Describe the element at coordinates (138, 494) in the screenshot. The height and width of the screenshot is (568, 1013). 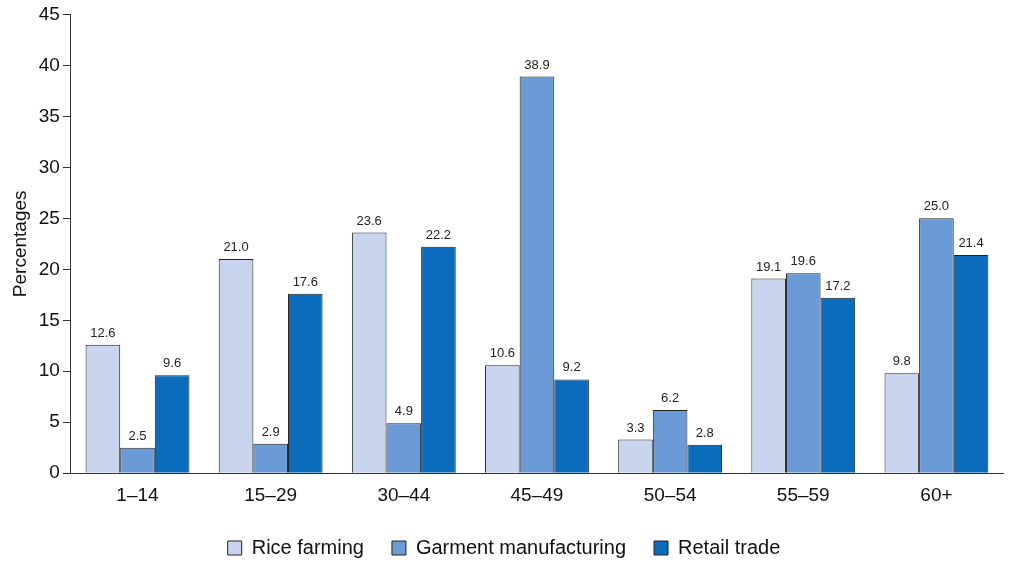
I see `x-tick-label: 1–14` at that location.